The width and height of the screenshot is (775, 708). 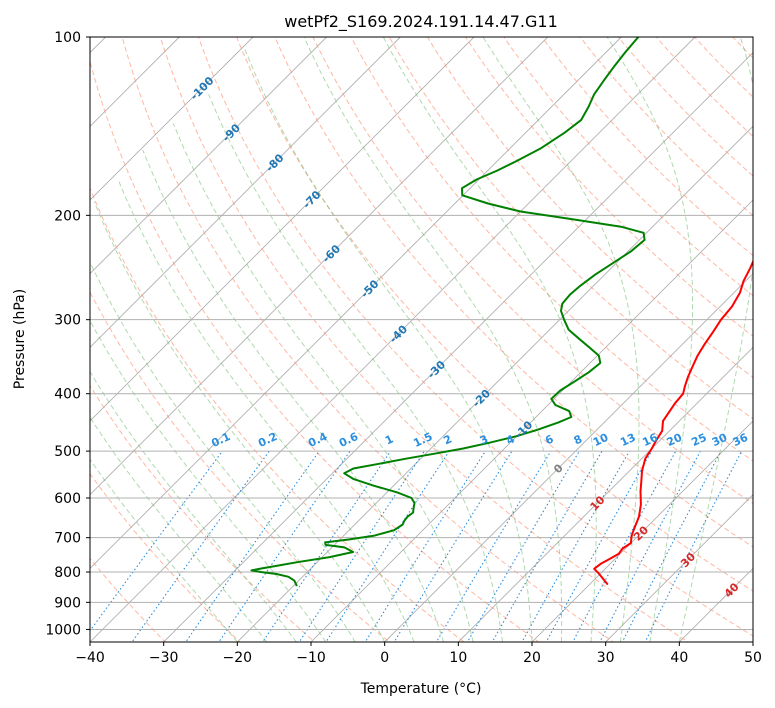 What do you see at coordinates (679, 658) in the screenshot?
I see `x-tick-label: 40` at bounding box center [679, 658].